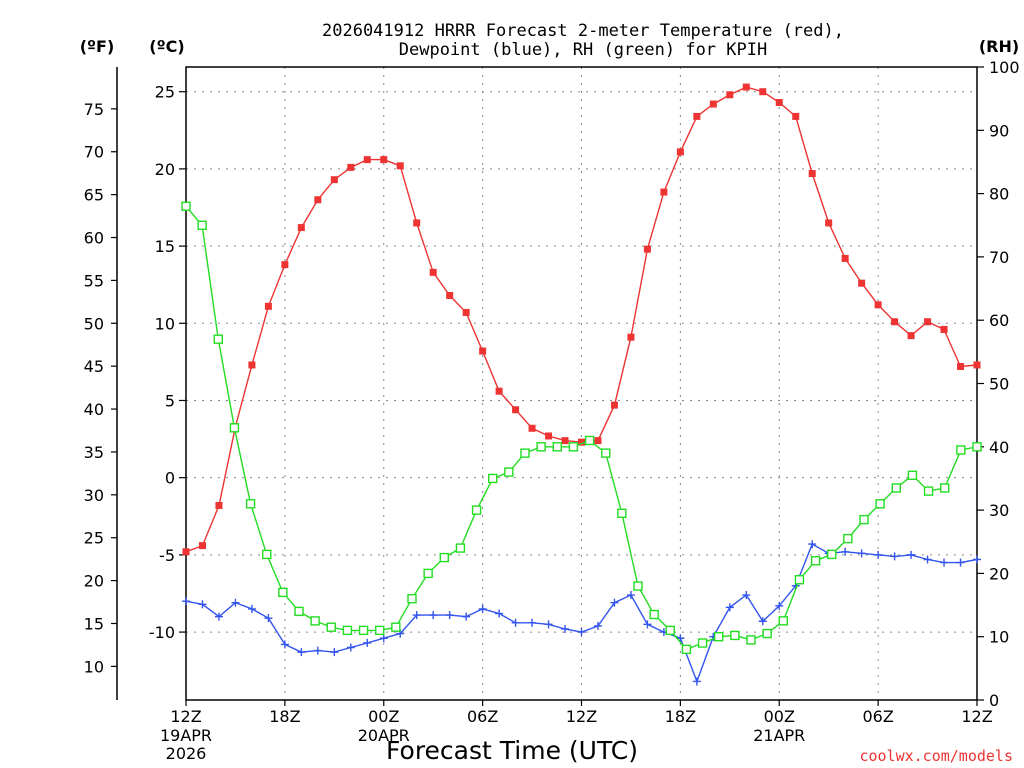 Image resolution: width=1024 pixels, height=768 pixels. Describe the element at coordinates (999, 257) in the screenshot. I see `rh-tick-label: 70` at that location.